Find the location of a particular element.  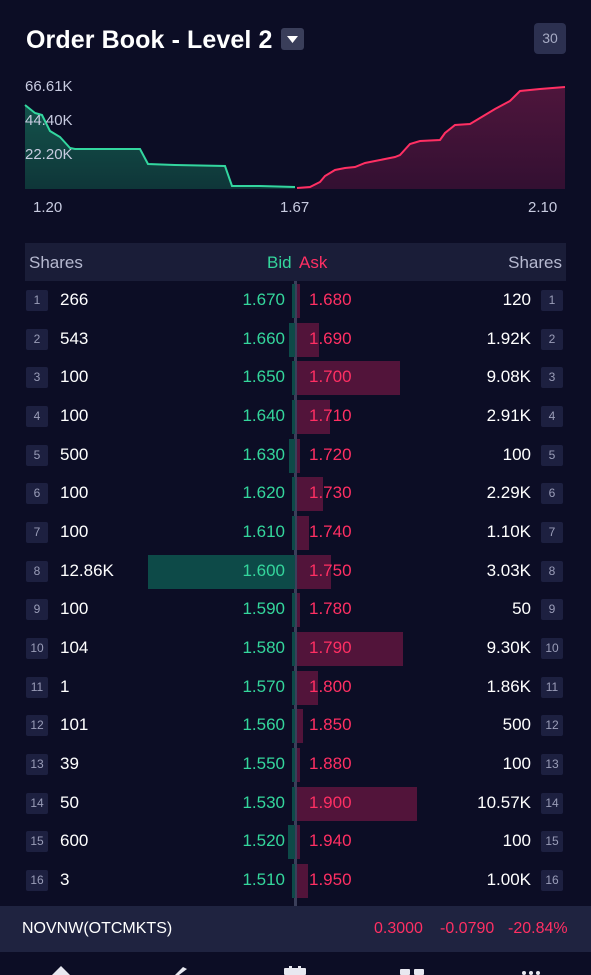

order-book-row: 1 266 1.670 1.680 120 1 is located at coordinates (295, 300).